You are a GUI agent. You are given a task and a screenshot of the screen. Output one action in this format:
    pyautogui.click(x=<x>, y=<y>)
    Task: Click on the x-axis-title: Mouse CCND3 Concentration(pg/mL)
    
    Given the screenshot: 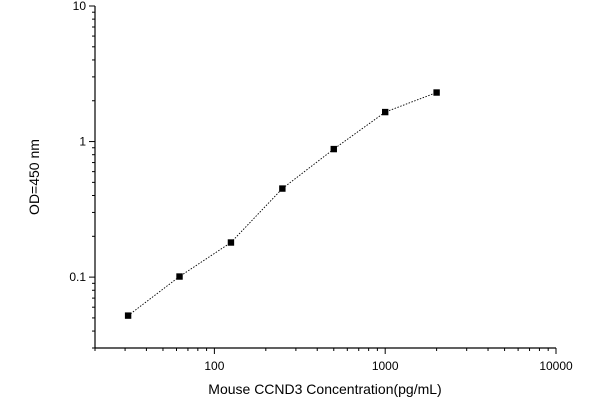 What is the action you would take?
    pyautogui.click(x=324, y=389)
    